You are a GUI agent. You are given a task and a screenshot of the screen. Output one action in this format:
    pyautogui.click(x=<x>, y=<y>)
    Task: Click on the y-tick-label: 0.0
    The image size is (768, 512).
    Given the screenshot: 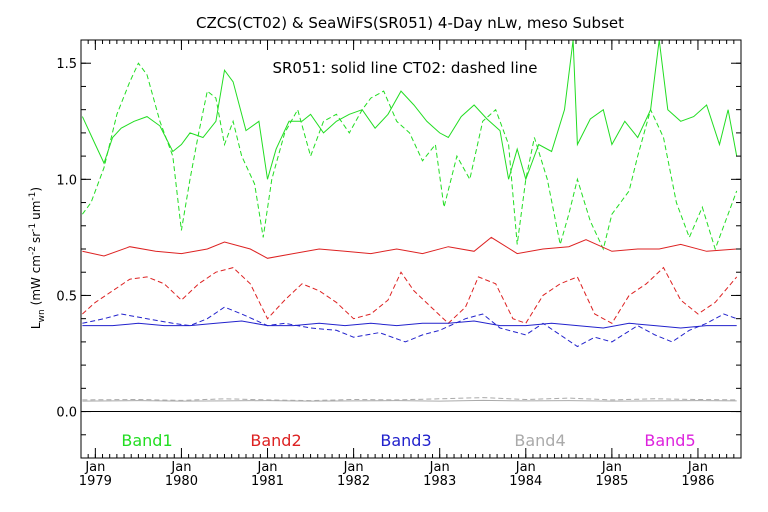 What is the action you would take?
    pyautogui.click(x=66, y=413)
    